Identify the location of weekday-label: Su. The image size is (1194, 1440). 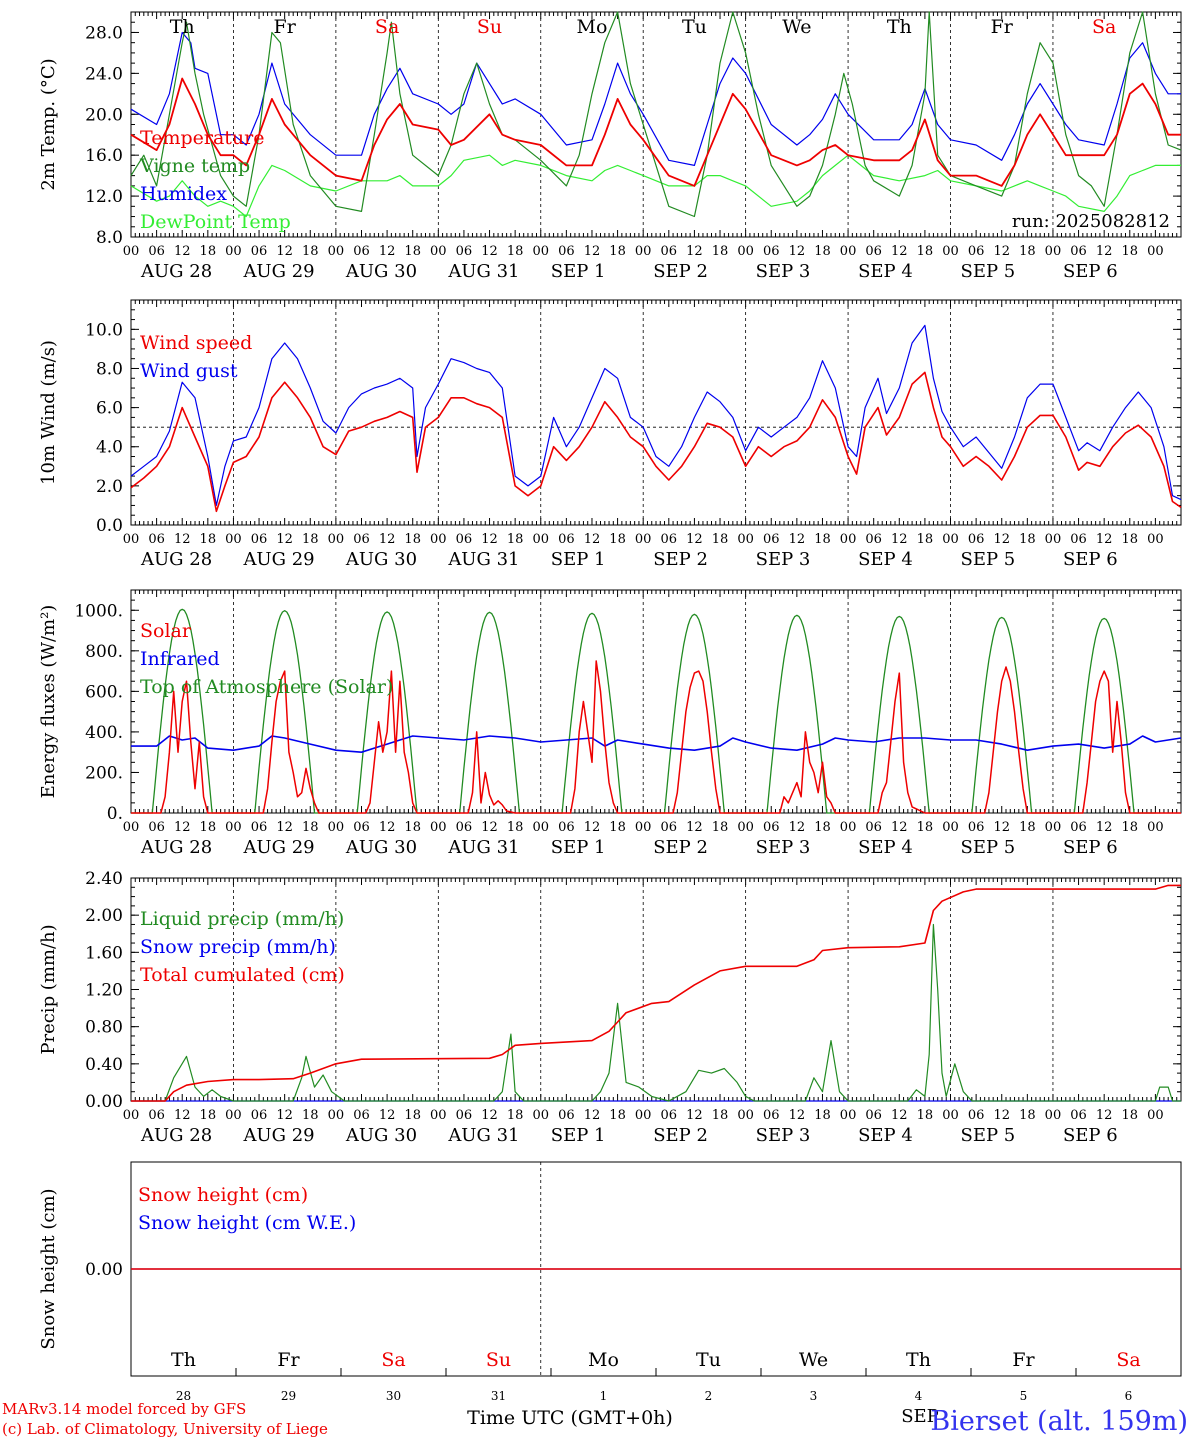
(489, 27).